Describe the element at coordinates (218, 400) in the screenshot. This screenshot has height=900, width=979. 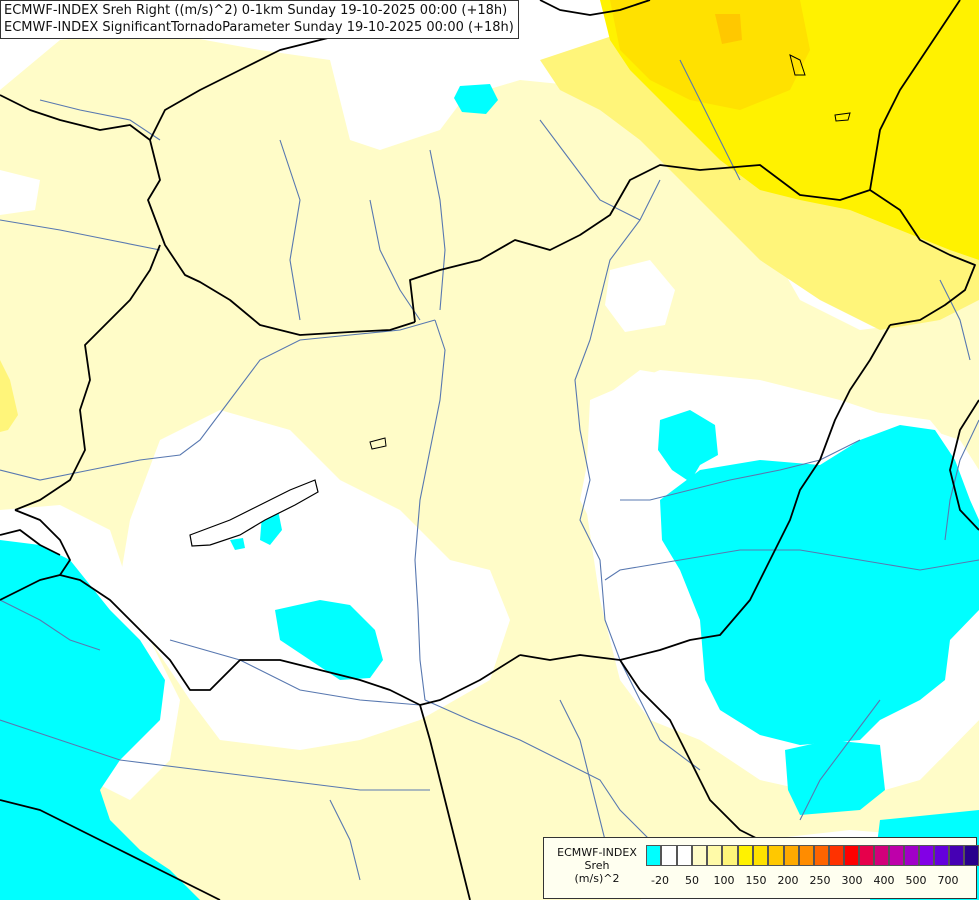
I see `river-danube-upper` at that location.